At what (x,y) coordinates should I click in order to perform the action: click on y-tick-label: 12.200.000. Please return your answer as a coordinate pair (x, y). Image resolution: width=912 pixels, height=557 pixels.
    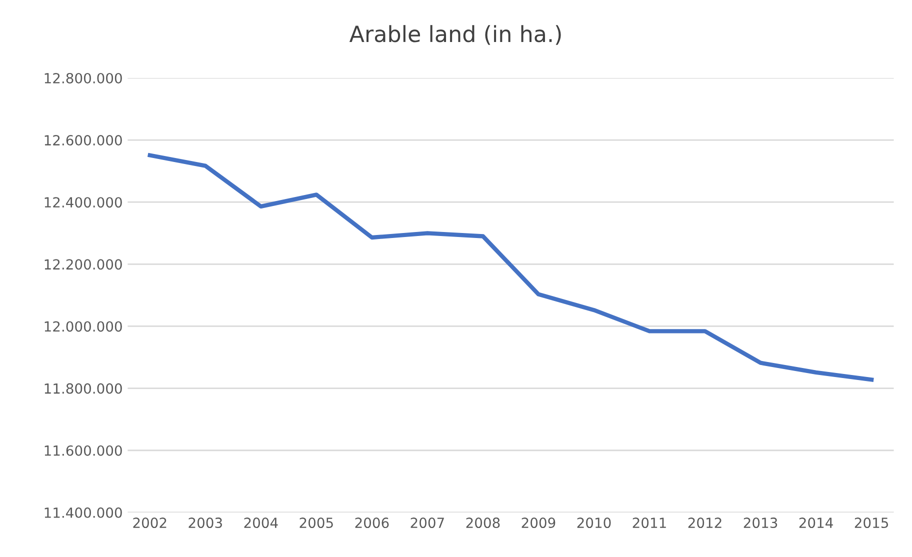
    Looking at the image, I should click on (83, 264).